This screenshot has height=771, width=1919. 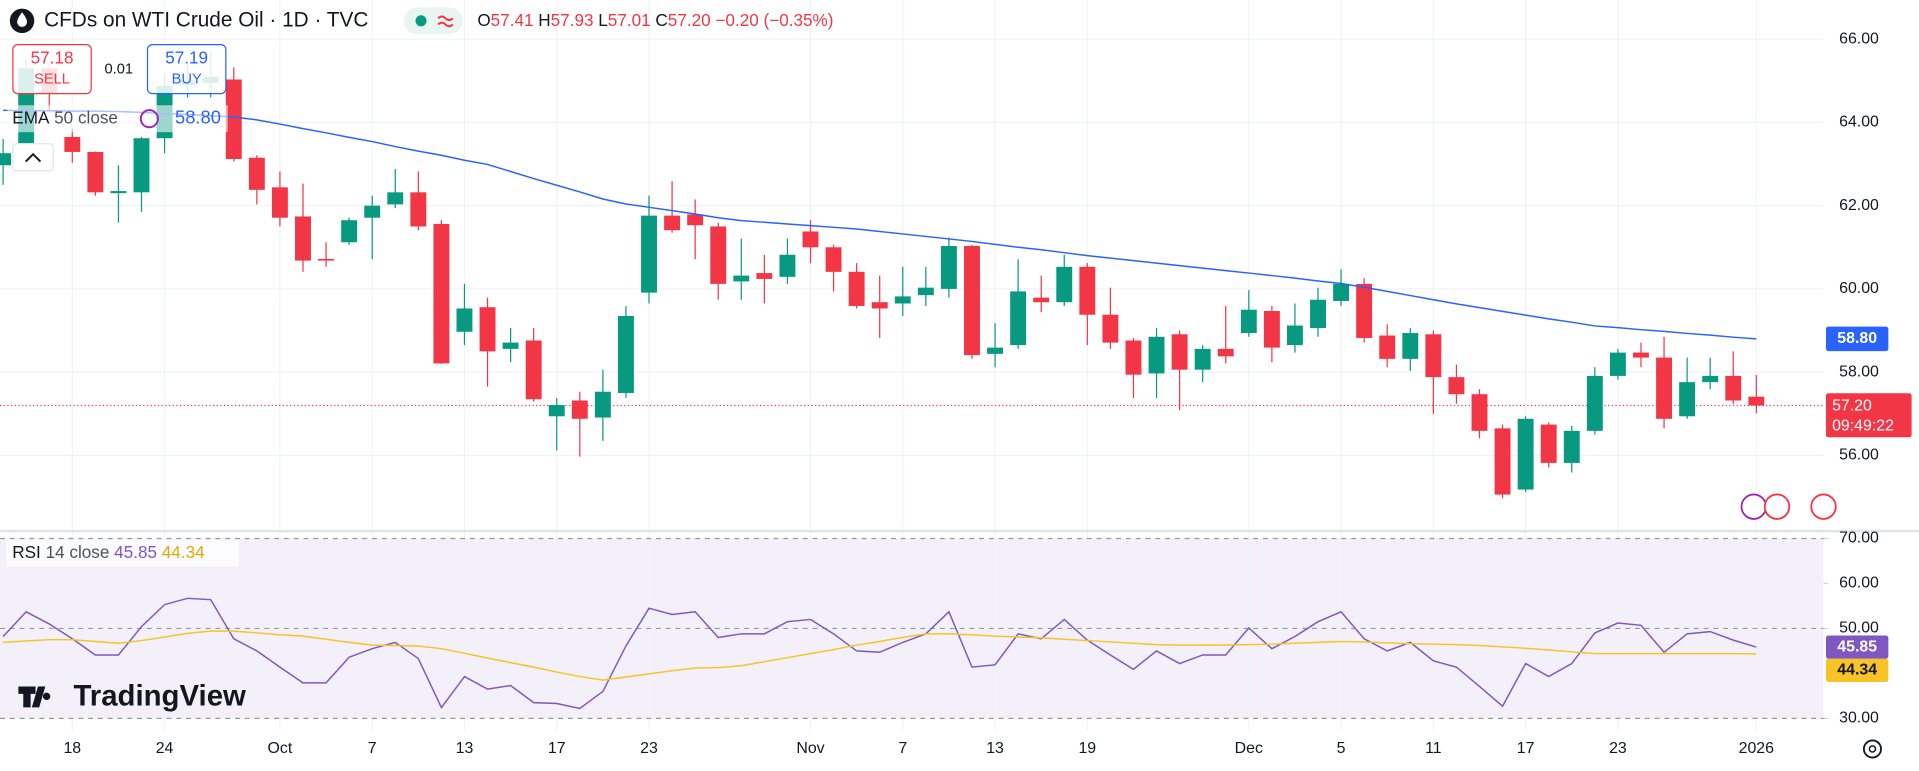 What do you see at coordinates (52, 69) in the screenshot?
I see `sell-button` at bounding box center [52, 69].